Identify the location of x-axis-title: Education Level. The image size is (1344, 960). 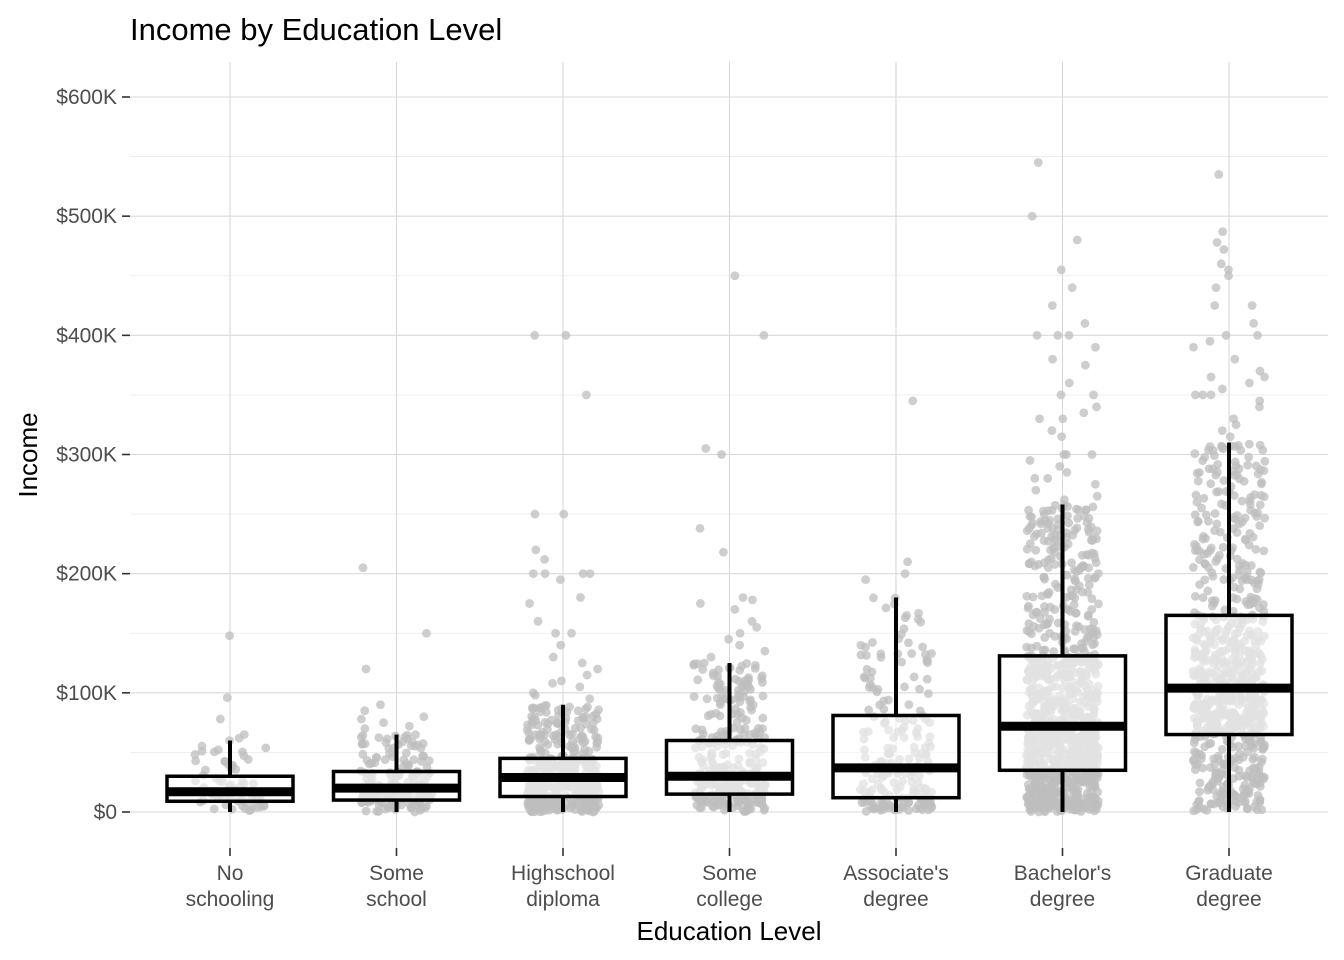
(728, 931).